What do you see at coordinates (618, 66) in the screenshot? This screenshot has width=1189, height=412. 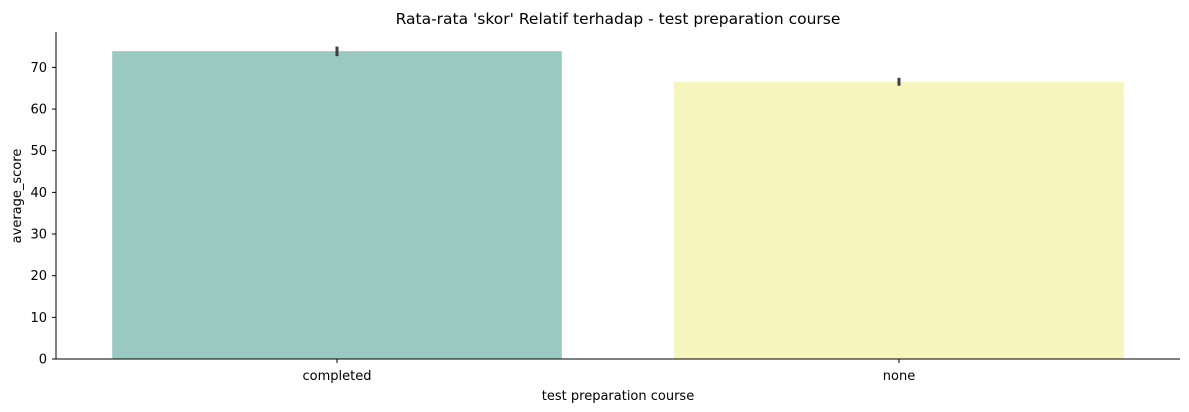 I see `error-bars-group` at bounding box center [618, 66].